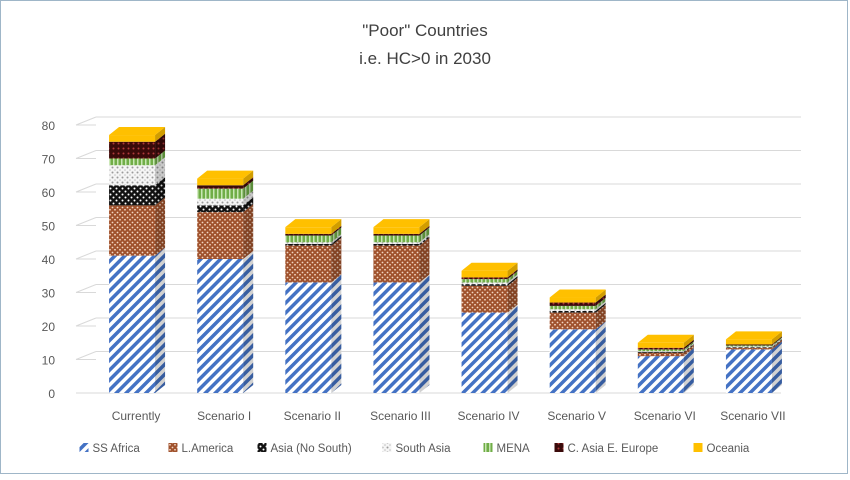  What do you see at coordinates (665, 416) in the screenshot?
I see `x-tick-label: Scenario VI` at bounding box center [665, 416].